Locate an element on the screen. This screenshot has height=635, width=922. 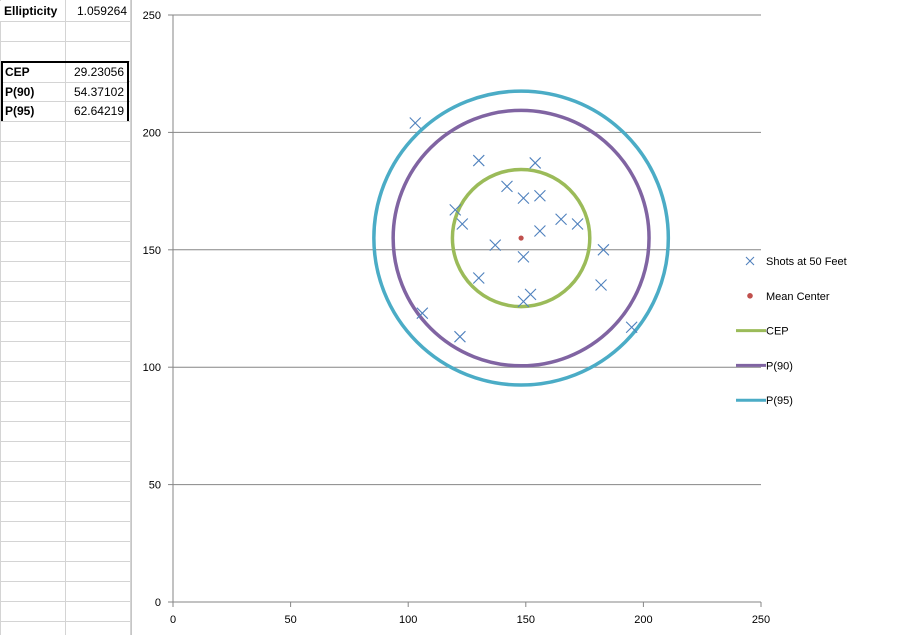
mean-center-point is located at coordinates (521, 238).